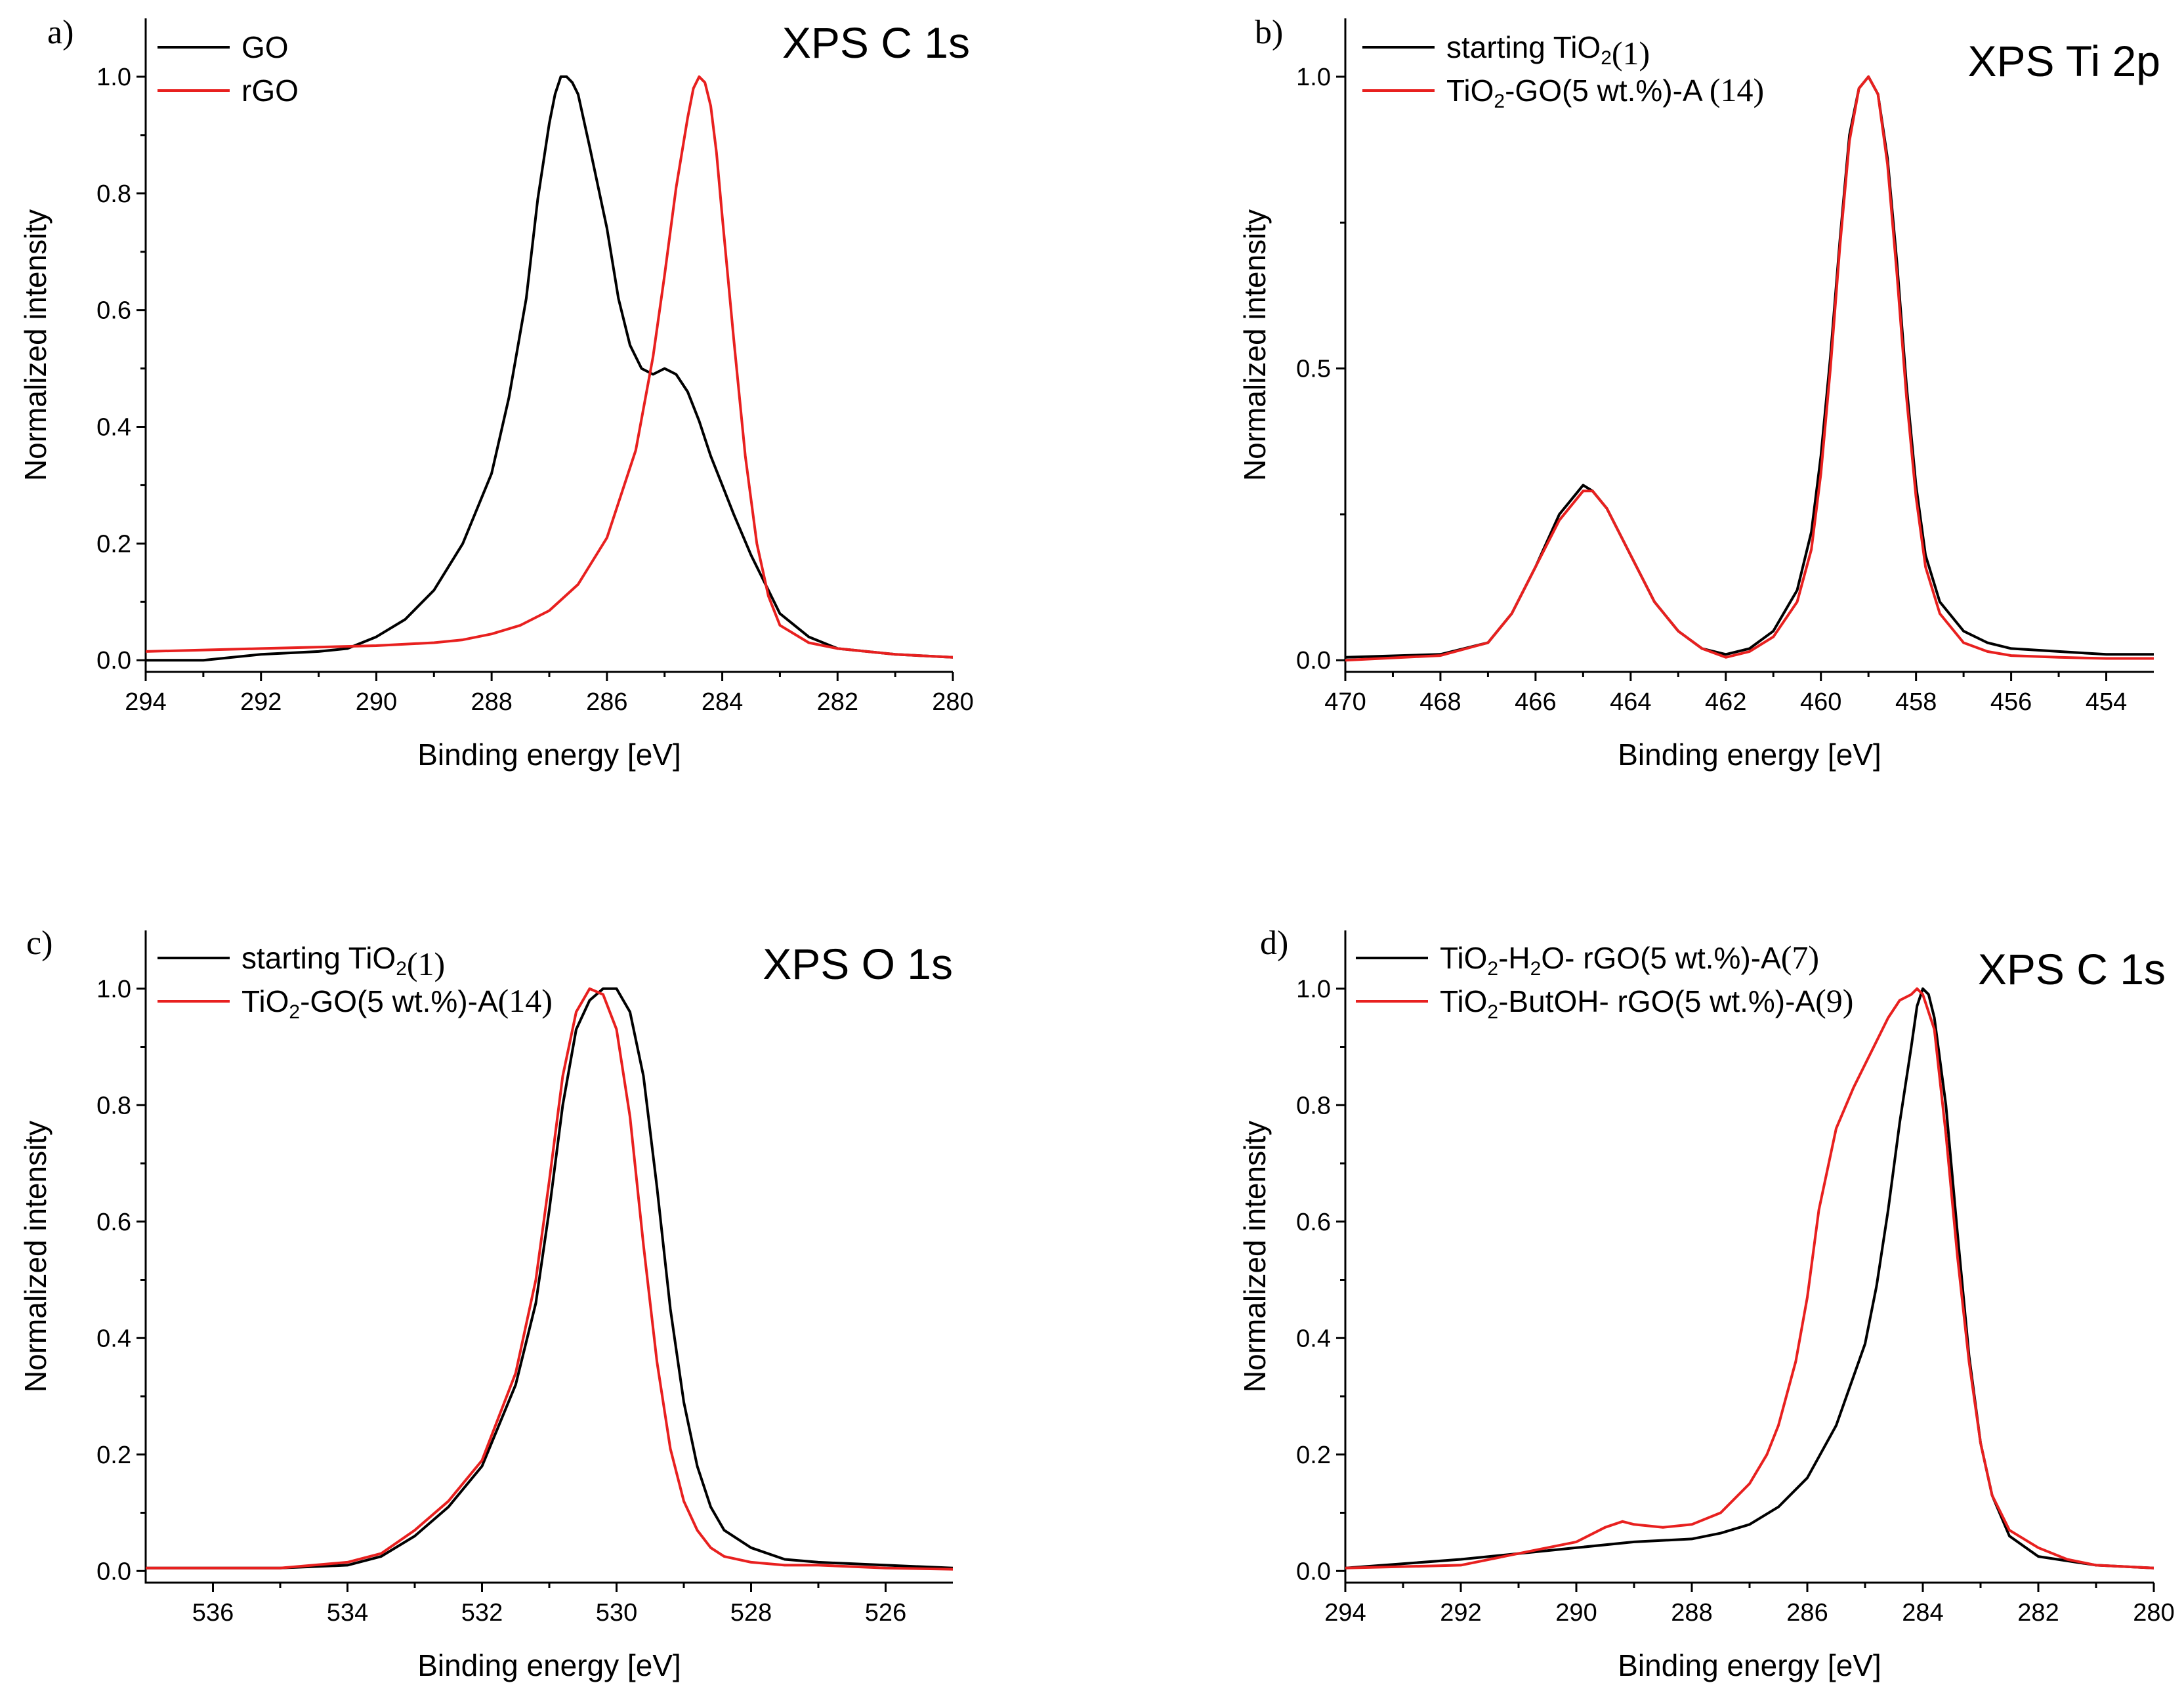 The height and width of the screenshot is (1706, 2184). What do you see at coordinates (1725, 702) in the screenshot?
I see `x-tick-label: 462` at bounding box center [1725, 702].